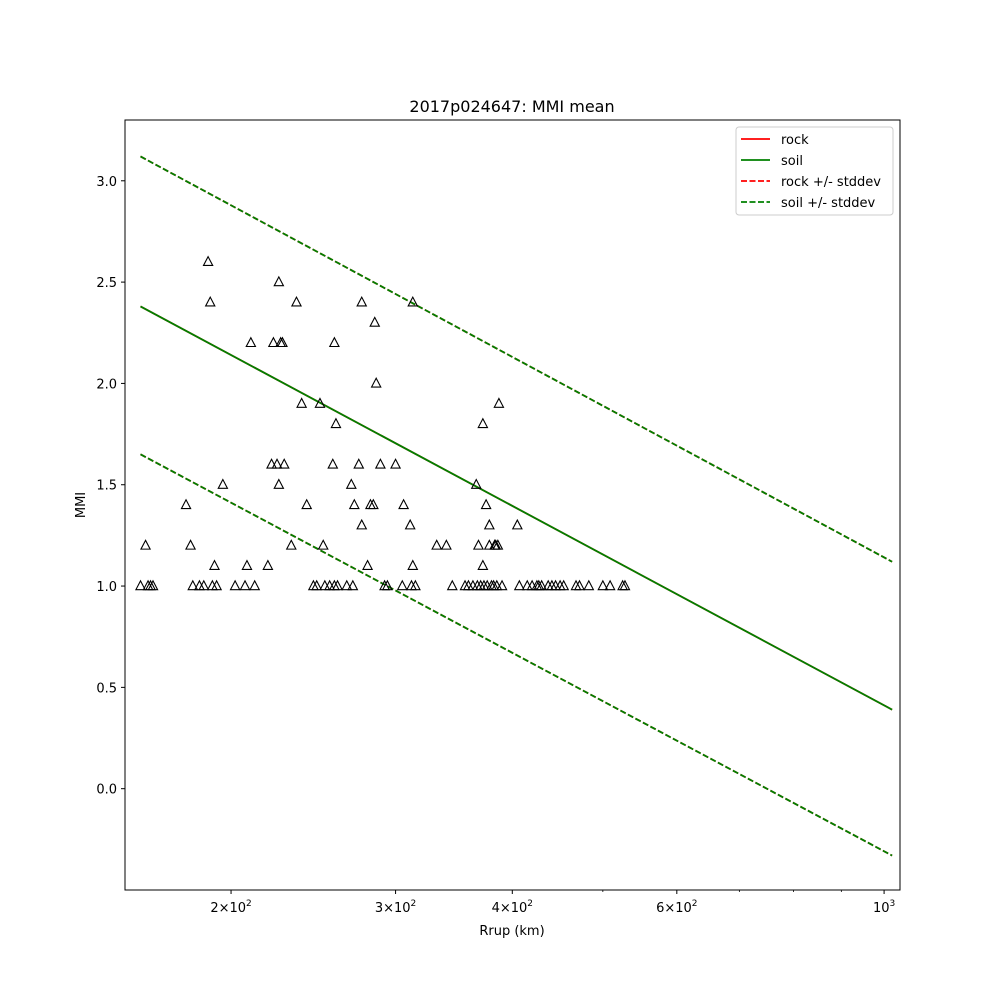 The image size is (1000, 1000). I want to click on legend: rock soil rock +/- stddev soil +/- stddev, so click(814, 171).